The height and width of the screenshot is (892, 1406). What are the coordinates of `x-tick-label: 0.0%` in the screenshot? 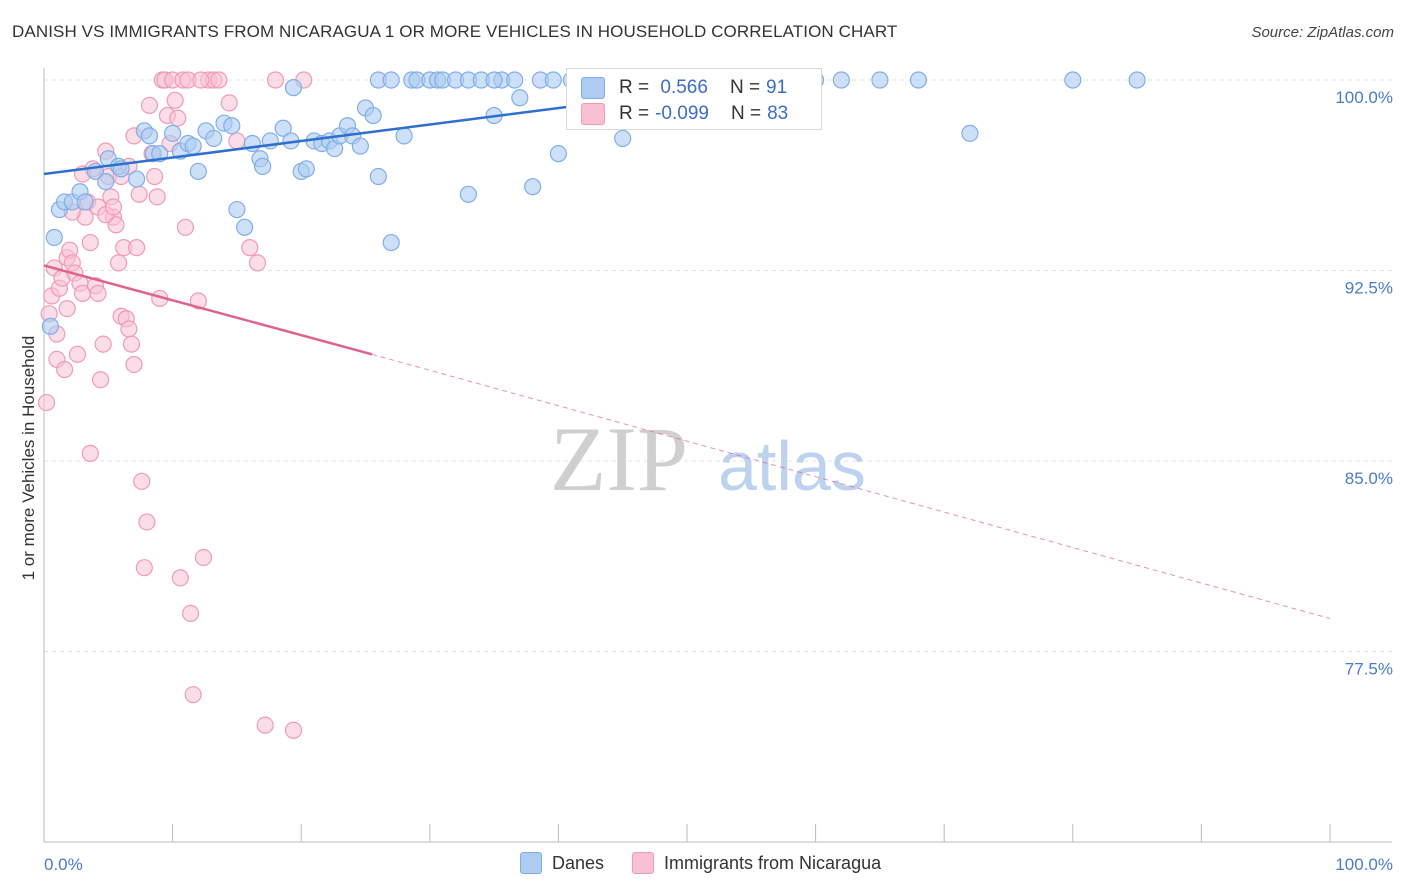 It's located at (63, 864).